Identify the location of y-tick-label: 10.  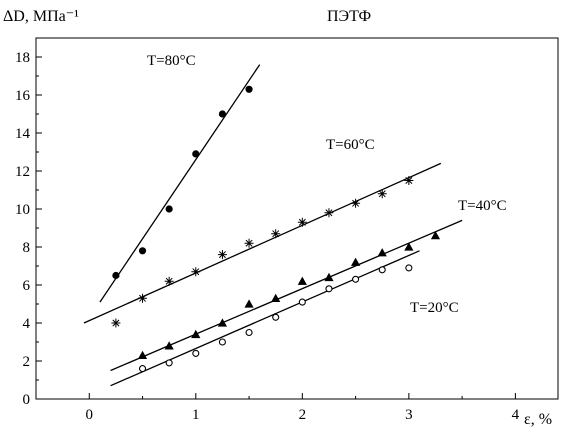
(22, 210).